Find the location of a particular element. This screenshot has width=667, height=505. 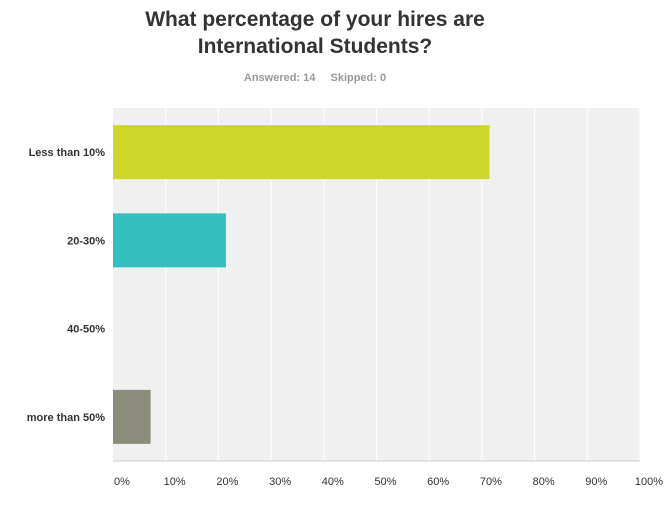

response-stats: Answered: 14 Skipped: 0 is located at coordinates (315, 78).